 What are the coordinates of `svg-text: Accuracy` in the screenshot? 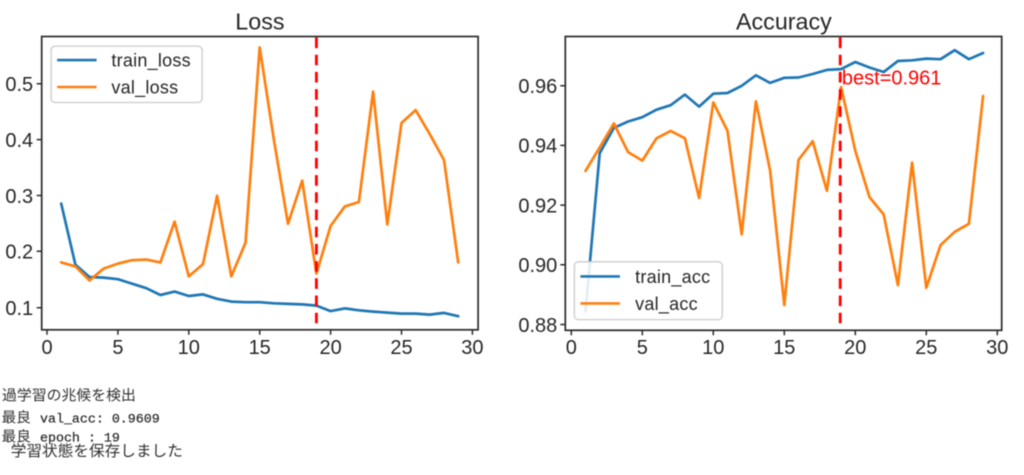 It's located at (784, 22).